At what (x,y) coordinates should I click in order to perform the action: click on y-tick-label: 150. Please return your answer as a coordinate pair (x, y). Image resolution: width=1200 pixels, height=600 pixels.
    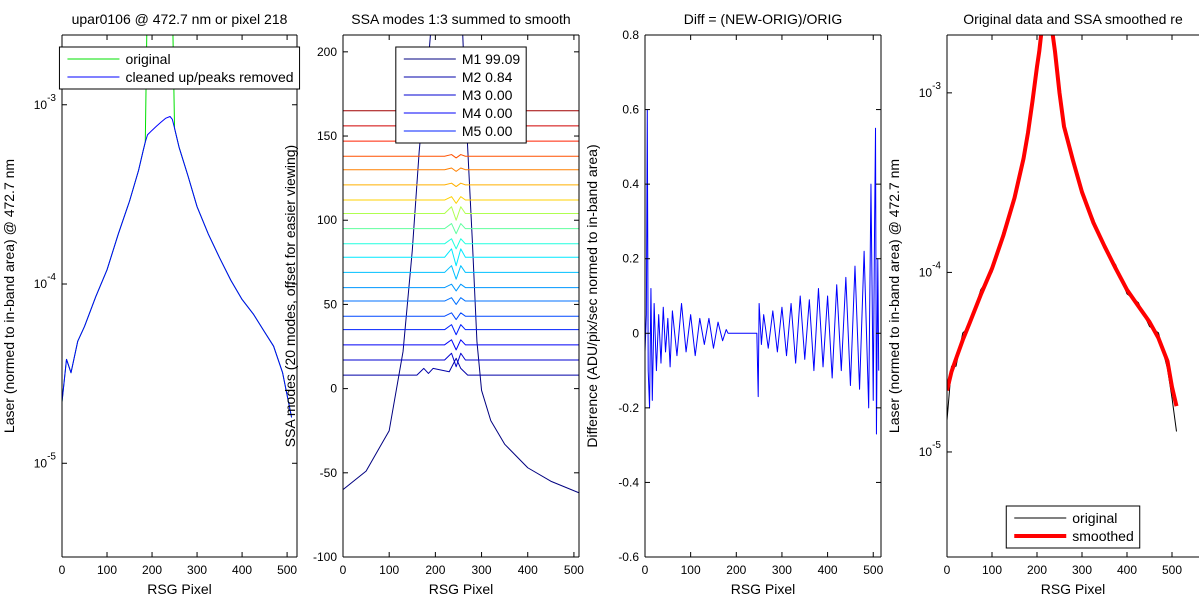
    Looking at the image, I should click on (327, 136).